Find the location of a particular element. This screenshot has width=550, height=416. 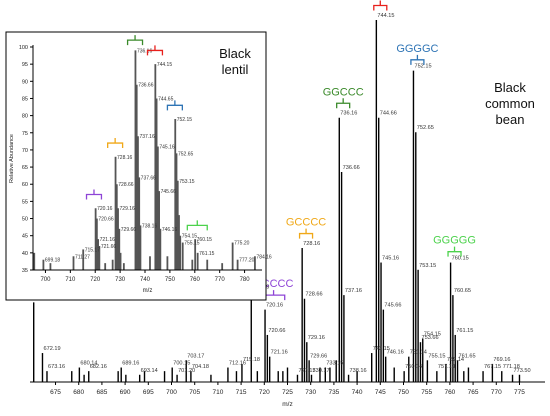

peak-label: 720.16 is located at coordinates (274, 306).